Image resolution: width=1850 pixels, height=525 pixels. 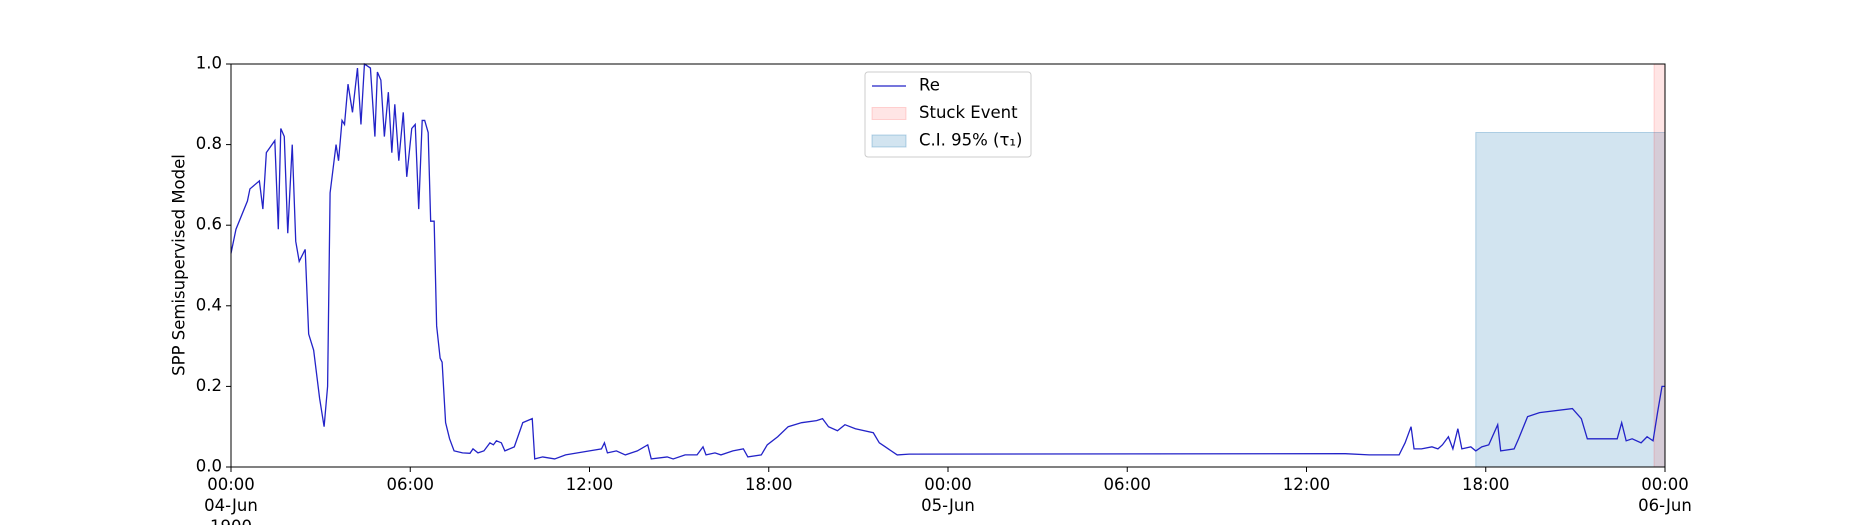 What do you see at coordinates (209, 224) in the screenshot?
I see `y-tick-label: 0.6` at bounding box center [209, 224].